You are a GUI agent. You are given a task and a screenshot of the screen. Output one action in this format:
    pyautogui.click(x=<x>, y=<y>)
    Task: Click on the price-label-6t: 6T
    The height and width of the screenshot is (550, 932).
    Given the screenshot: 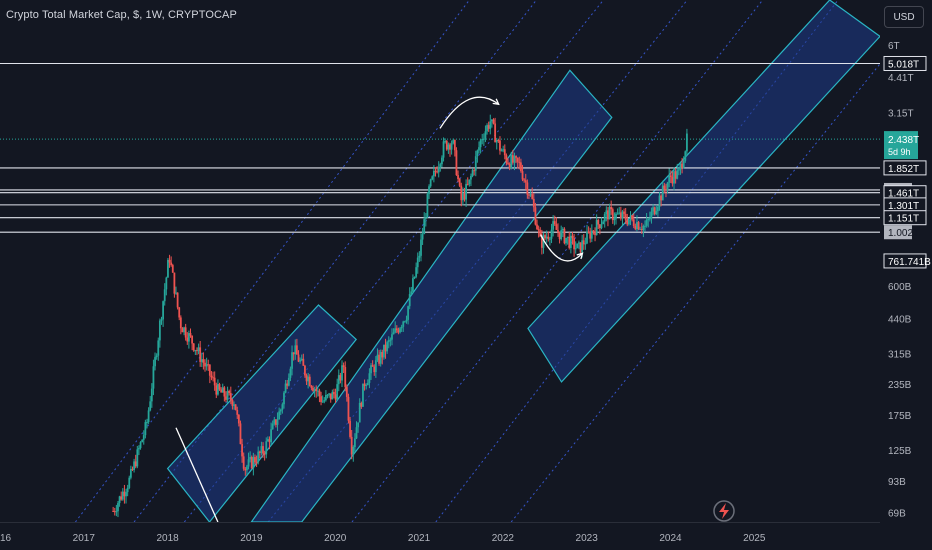 What is the action you would take?
    pyautogui.click(x=894, y=46)
    